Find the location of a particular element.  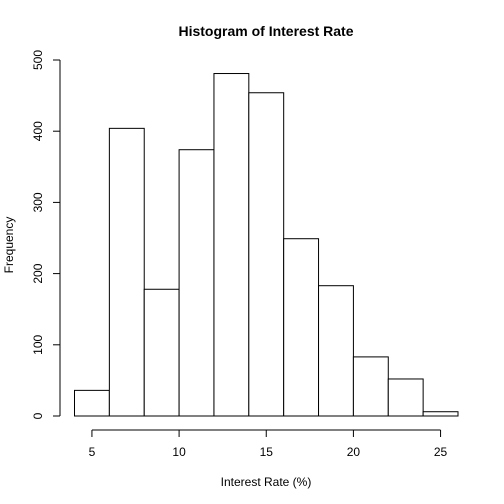

y-tick-label-200: 200 is located at coordinates (38, 273).